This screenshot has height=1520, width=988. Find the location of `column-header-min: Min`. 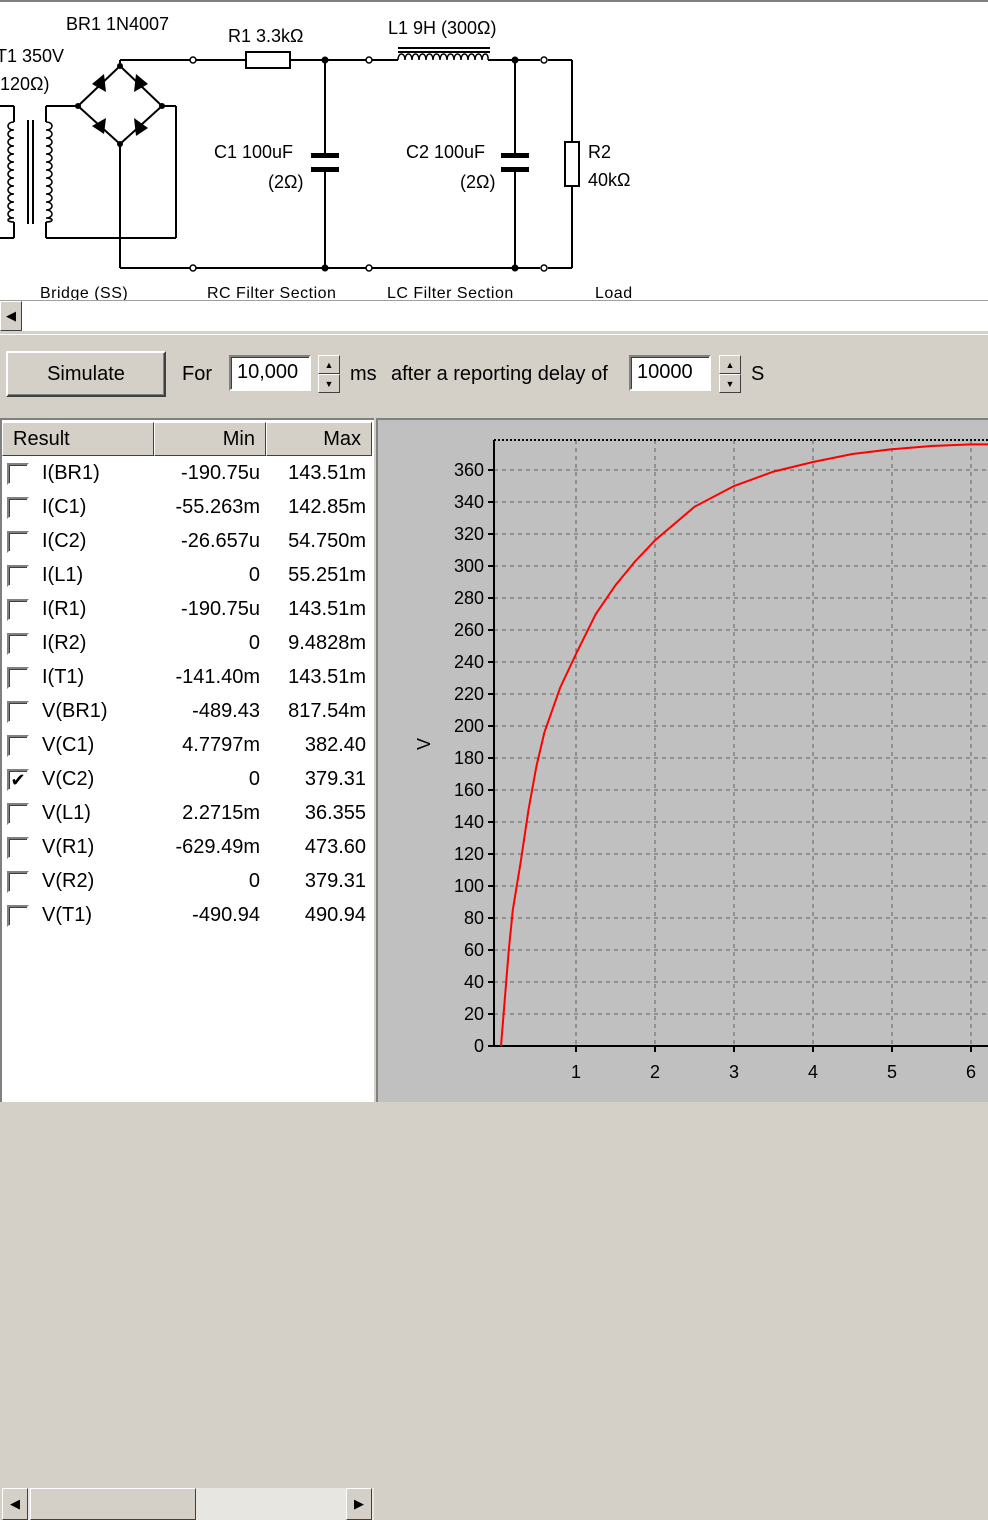

column-header-min: Min is located at coordinates (210, 439).